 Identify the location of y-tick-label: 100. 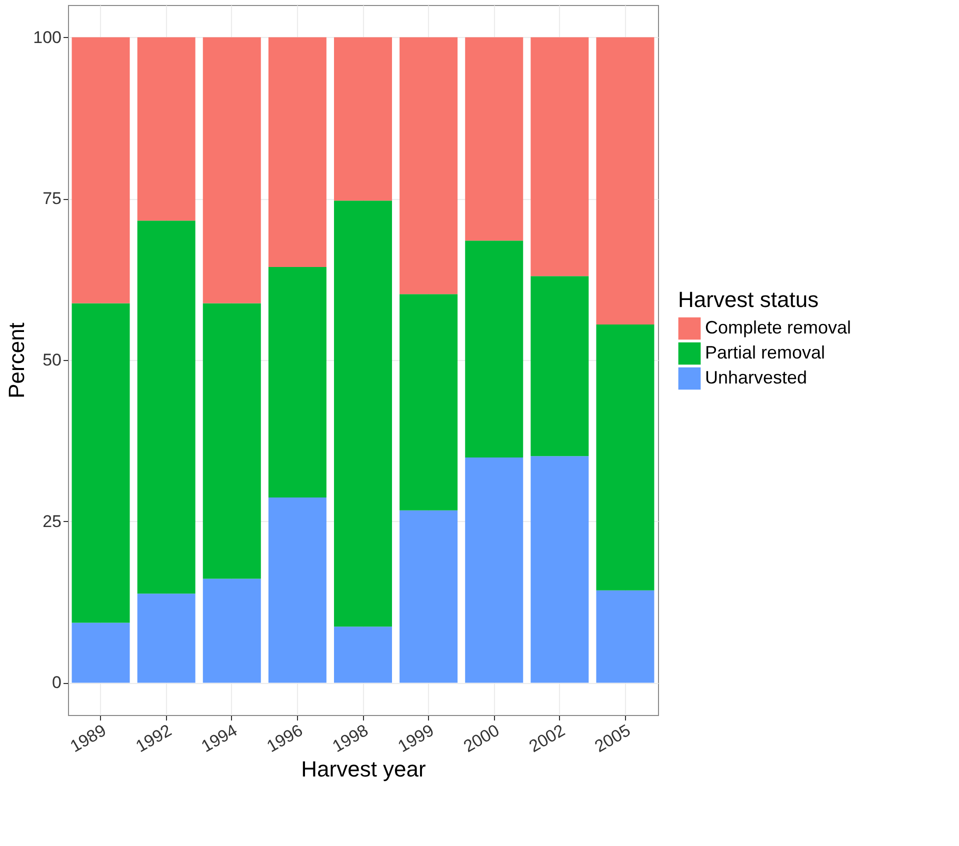
(47, 37).